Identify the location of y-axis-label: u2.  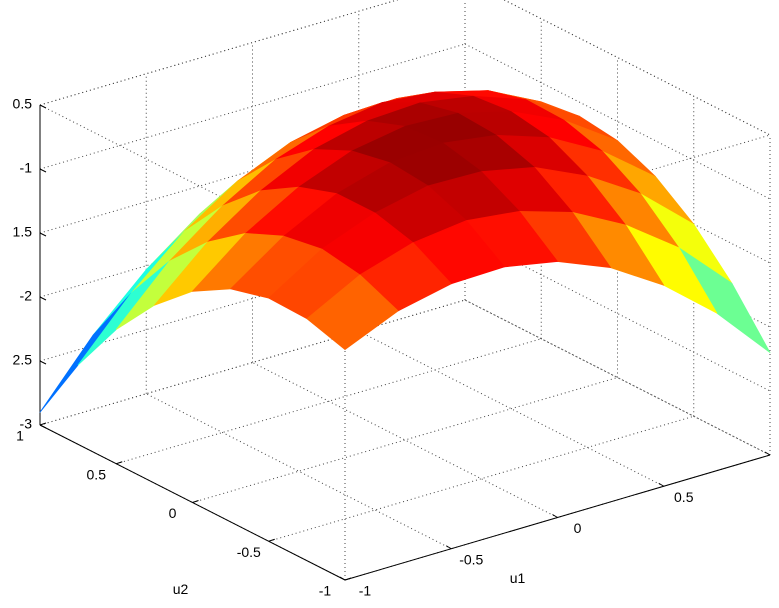
(181, 589).